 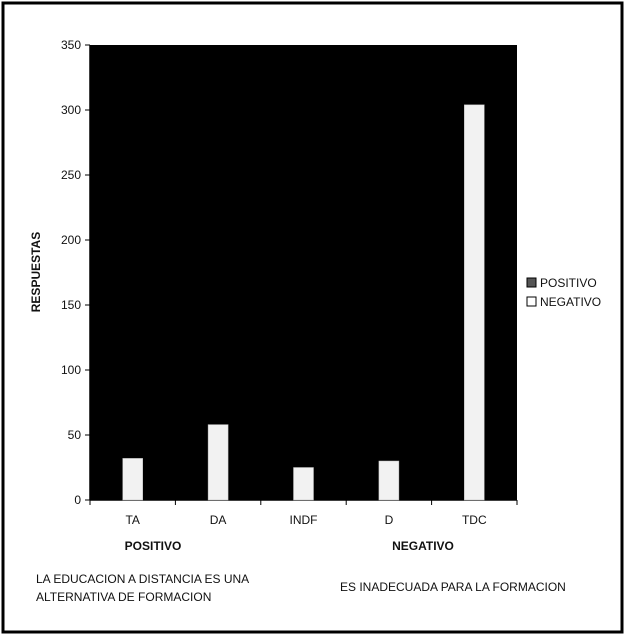 I want to click on x-tick-label: D, so click(x=389, y=520).